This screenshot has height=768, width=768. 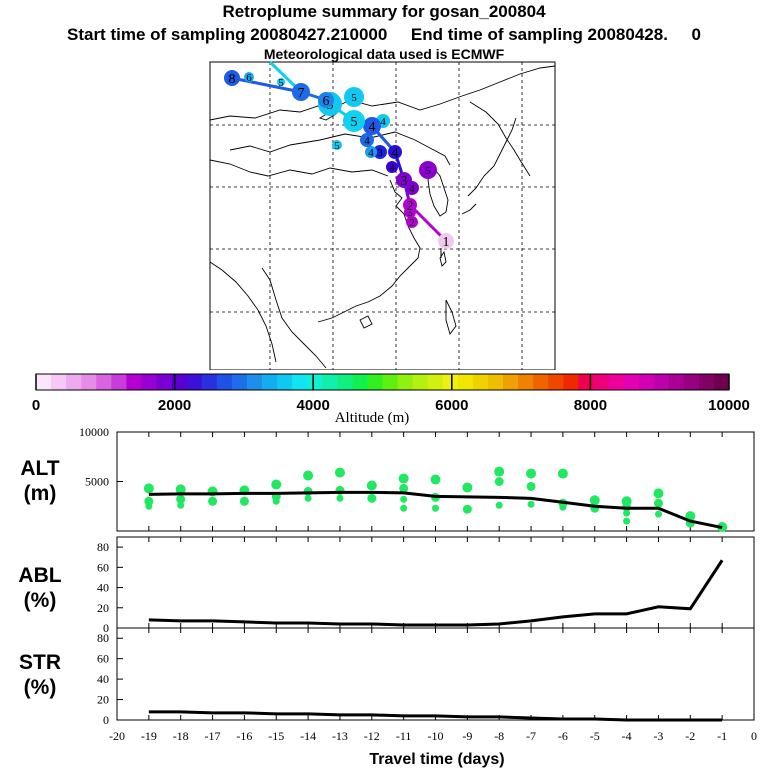 What do you see at coordinates (531, 736) in the screenshot?
I see `x-tick-label: -7` at bounding box center [531, 736].